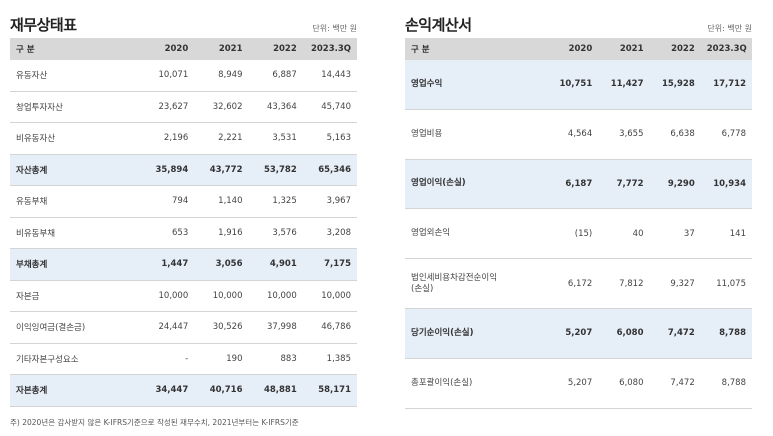 The image size is (773, 436). Describe the element at coordinates (329, 359) in the screenshot. I see `table-cell: 1,385` at that location.